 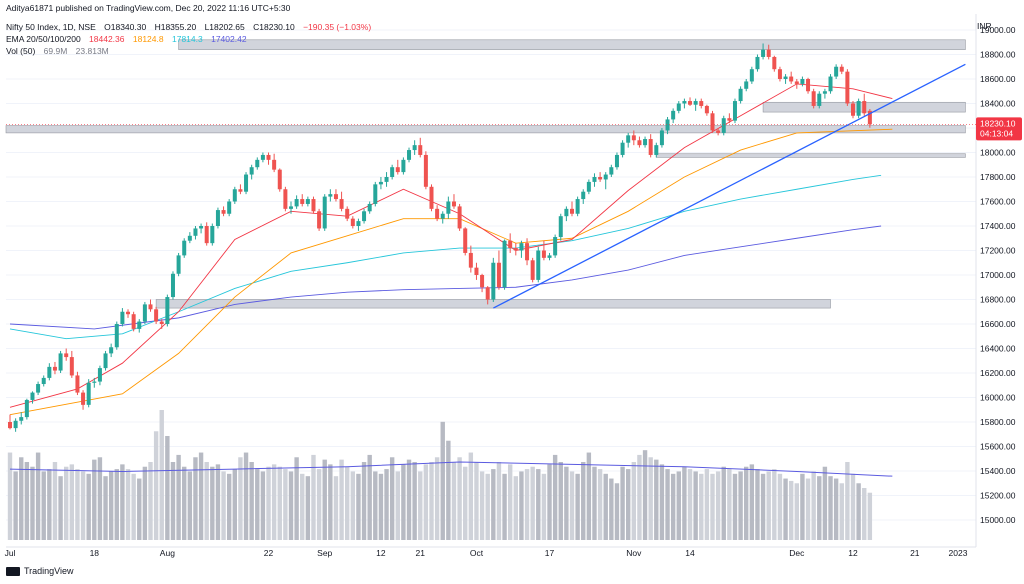 What do you see at coordinates (810, 155) in the screenshot?
I see `zone-box` at bounding box center [810, 155].